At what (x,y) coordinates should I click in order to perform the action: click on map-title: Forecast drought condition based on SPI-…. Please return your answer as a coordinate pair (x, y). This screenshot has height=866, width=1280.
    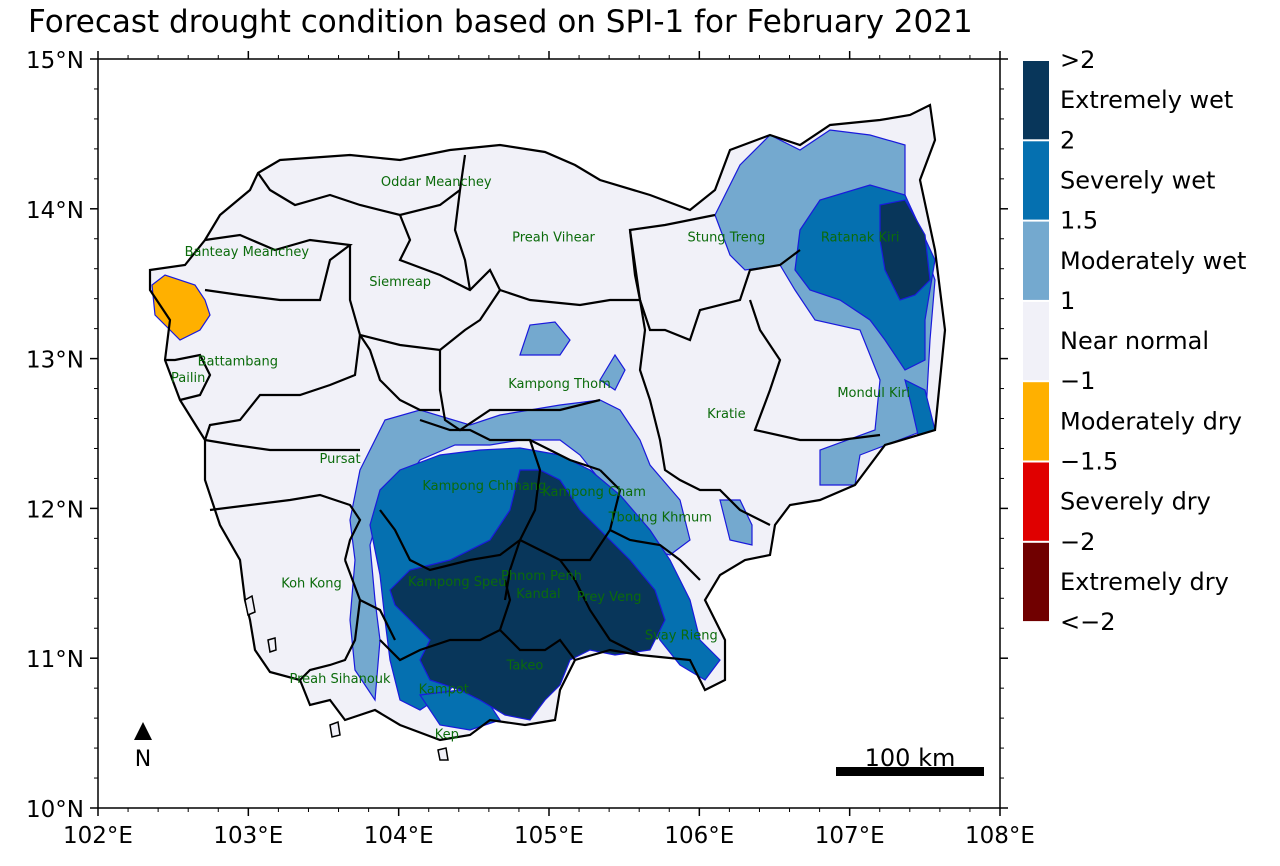
    Looking at the image, I should click on (500, 22).